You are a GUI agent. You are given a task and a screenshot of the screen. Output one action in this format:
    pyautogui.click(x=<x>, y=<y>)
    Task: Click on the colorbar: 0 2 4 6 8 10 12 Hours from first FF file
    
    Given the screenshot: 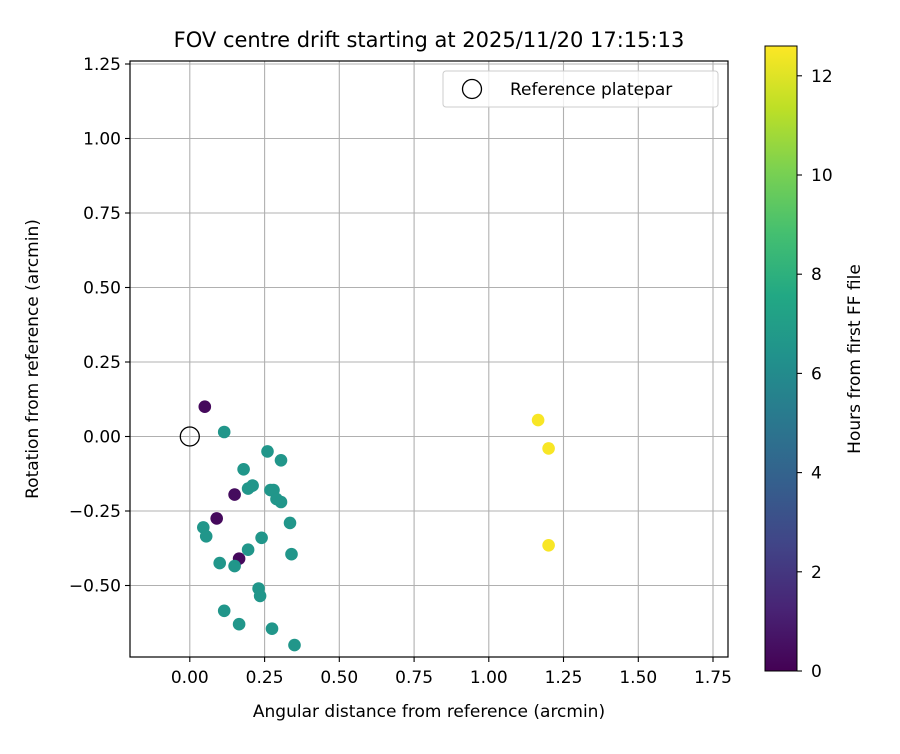 What is the action you would take?
    pyautogui.click(x=814, y=363)
    